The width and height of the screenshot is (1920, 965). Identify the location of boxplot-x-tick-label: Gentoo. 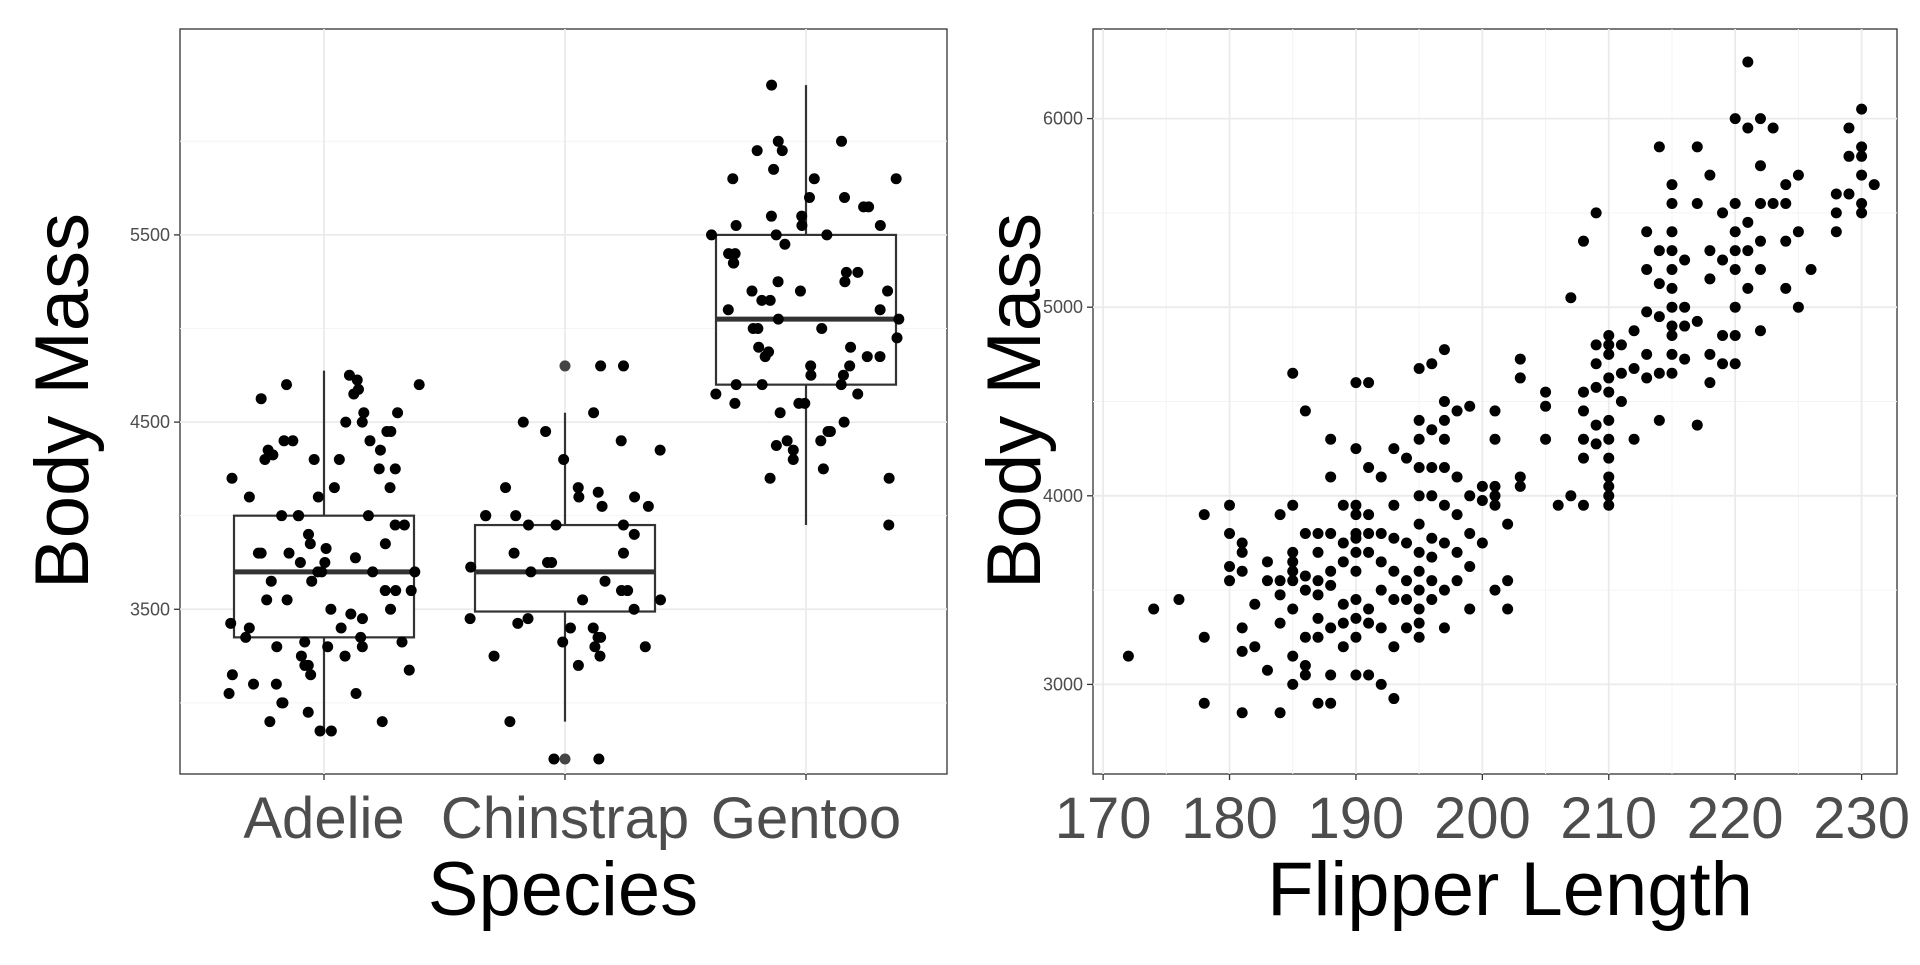
(806, 818).